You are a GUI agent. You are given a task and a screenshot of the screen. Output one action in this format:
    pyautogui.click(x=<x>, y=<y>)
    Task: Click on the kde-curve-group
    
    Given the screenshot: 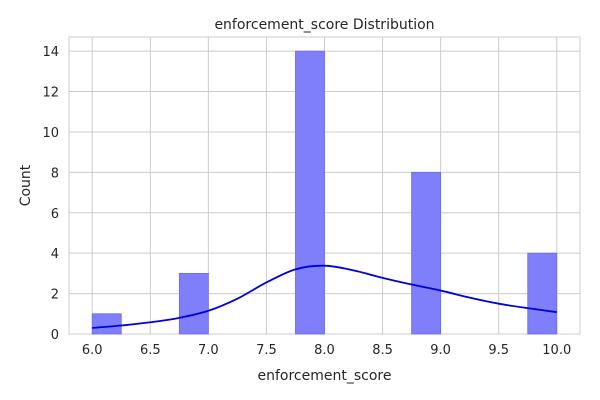 What is the action you would take?
    pyautogui.click(x=324, y=296)
    